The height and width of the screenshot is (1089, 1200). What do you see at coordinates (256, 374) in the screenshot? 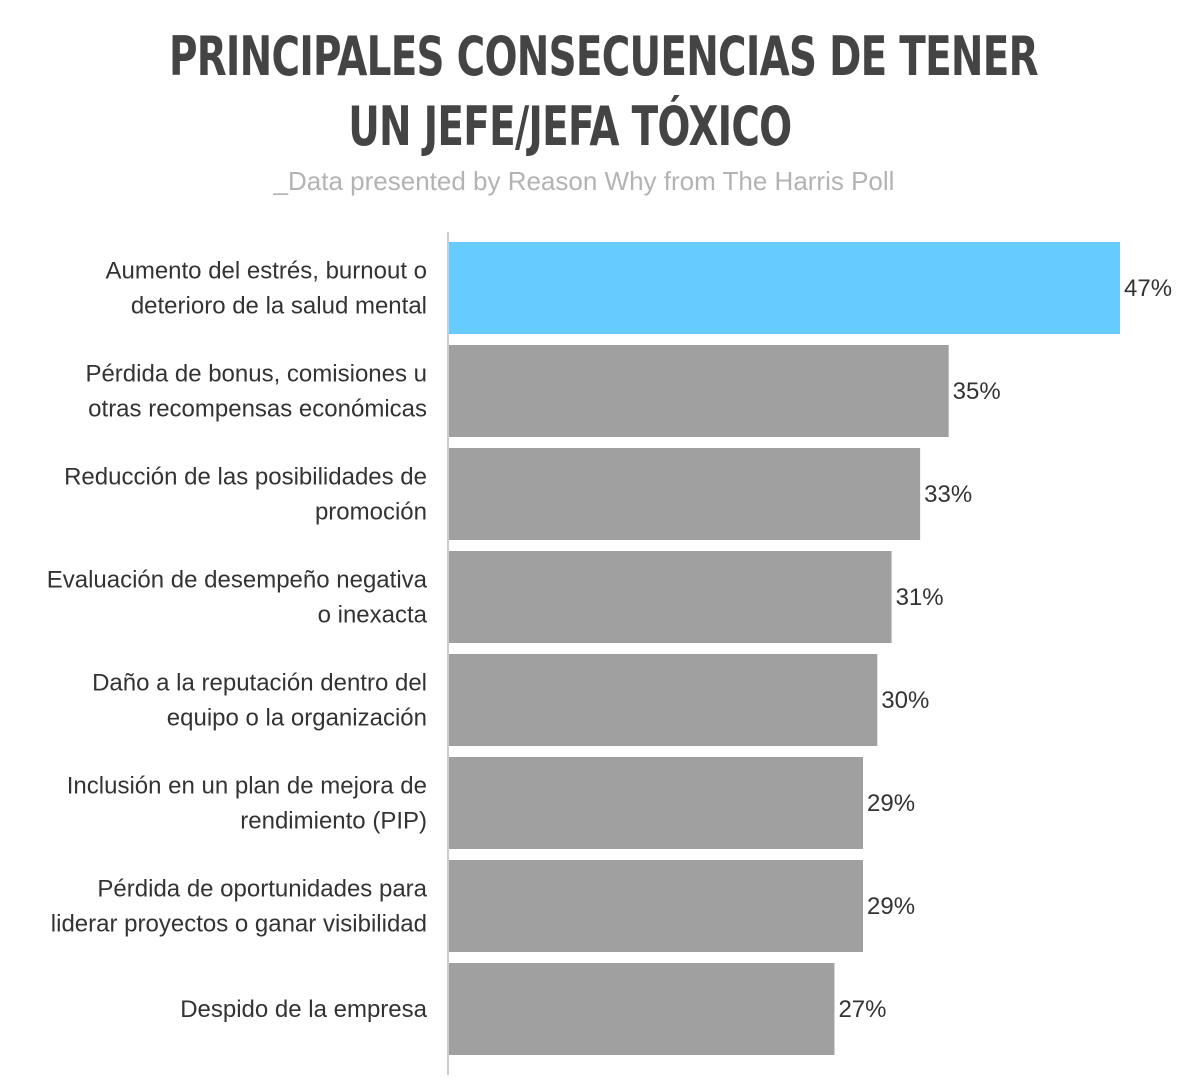
I see `category-label-1-line-0: Pérdida de bonus, comisiones u` at bounding box center [256, 374].